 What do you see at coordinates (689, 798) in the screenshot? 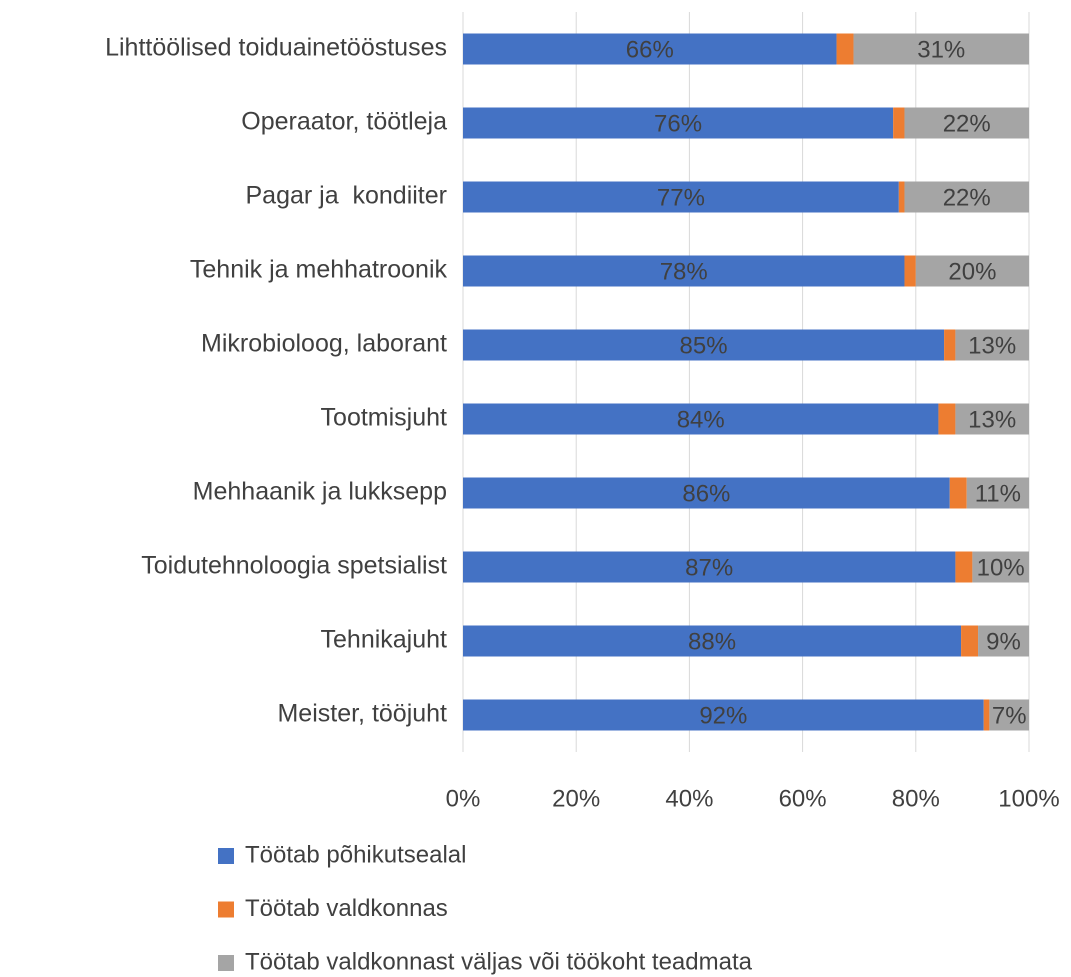
I see `x-tick-label: 40%` at bounding box center [689, 798].